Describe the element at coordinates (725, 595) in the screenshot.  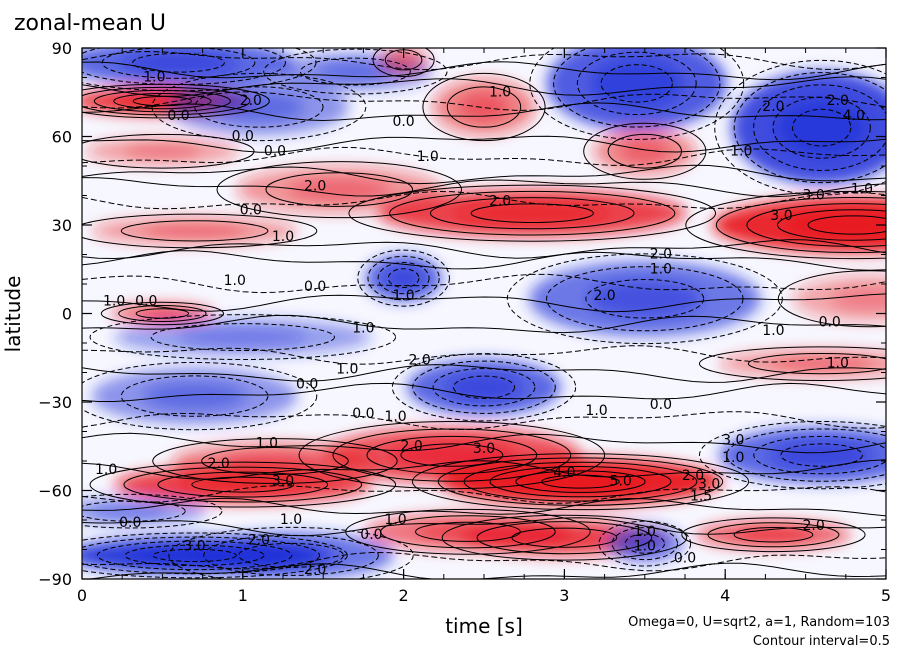
I see `x-tick-label: 4` at that location.